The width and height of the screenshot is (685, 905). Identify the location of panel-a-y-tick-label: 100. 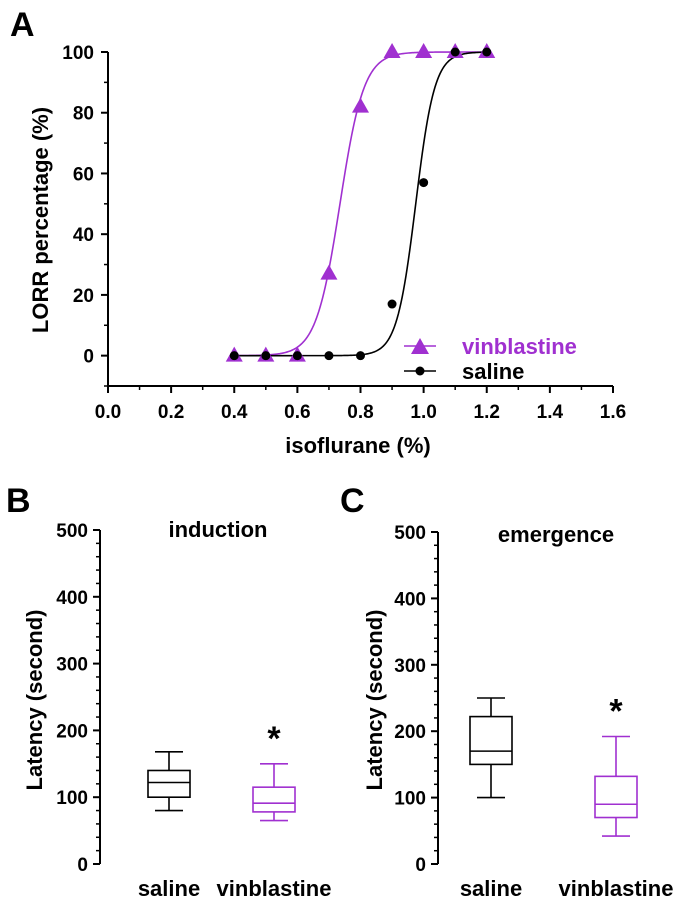
(78, 53).